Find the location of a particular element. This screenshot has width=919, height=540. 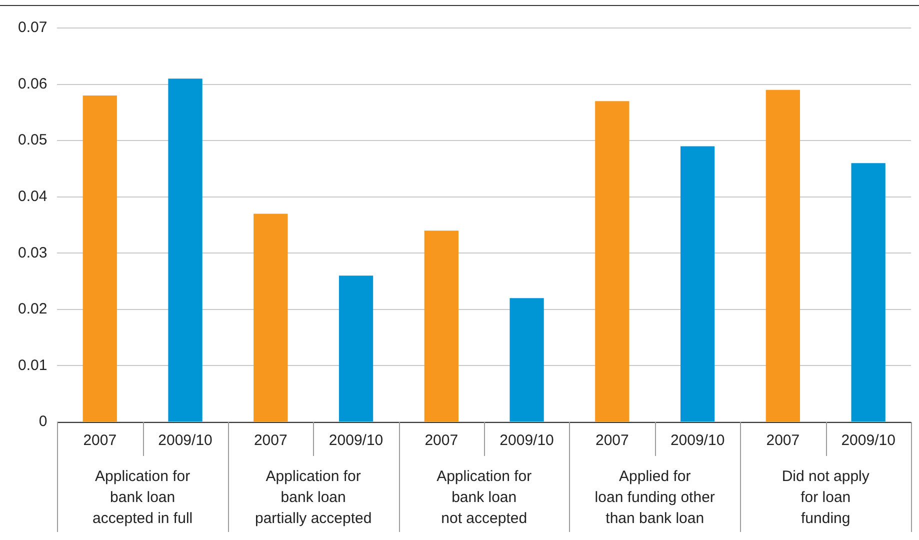

y-tick-label: 0.04 is located at coordinates (33, 196).